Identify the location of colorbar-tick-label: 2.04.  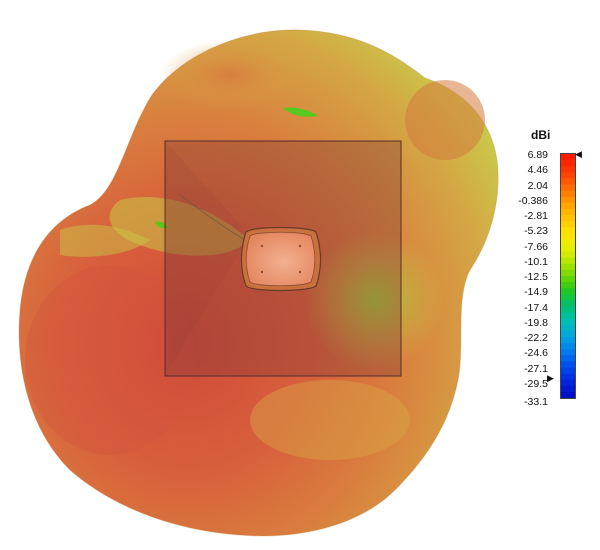
(537, 185).